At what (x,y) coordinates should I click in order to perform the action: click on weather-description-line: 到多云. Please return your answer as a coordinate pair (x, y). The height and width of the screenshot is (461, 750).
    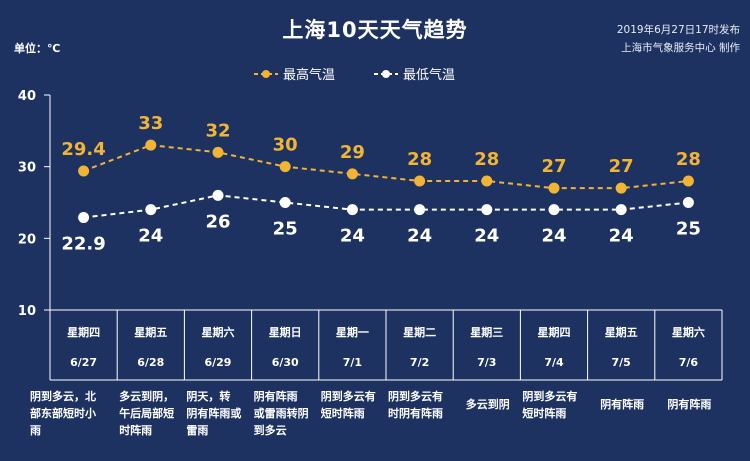
    Looking at the image, I should click on (270, 430).